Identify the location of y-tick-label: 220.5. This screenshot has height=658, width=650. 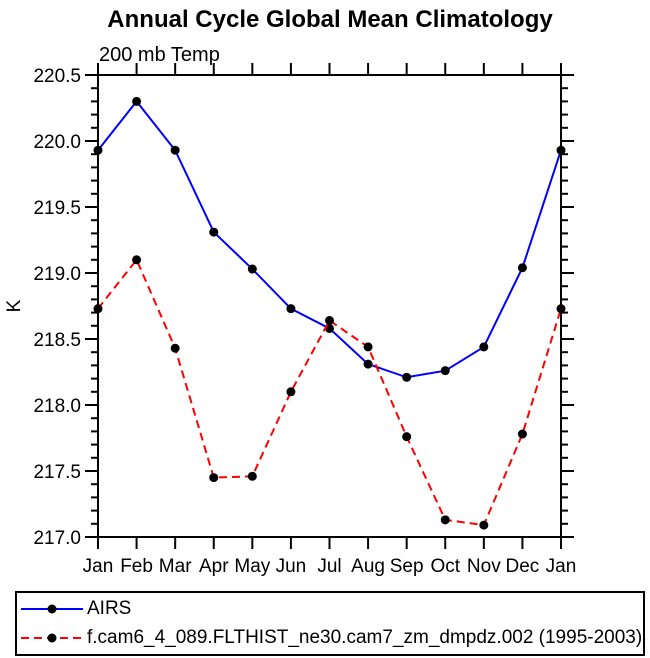
(57, 76).